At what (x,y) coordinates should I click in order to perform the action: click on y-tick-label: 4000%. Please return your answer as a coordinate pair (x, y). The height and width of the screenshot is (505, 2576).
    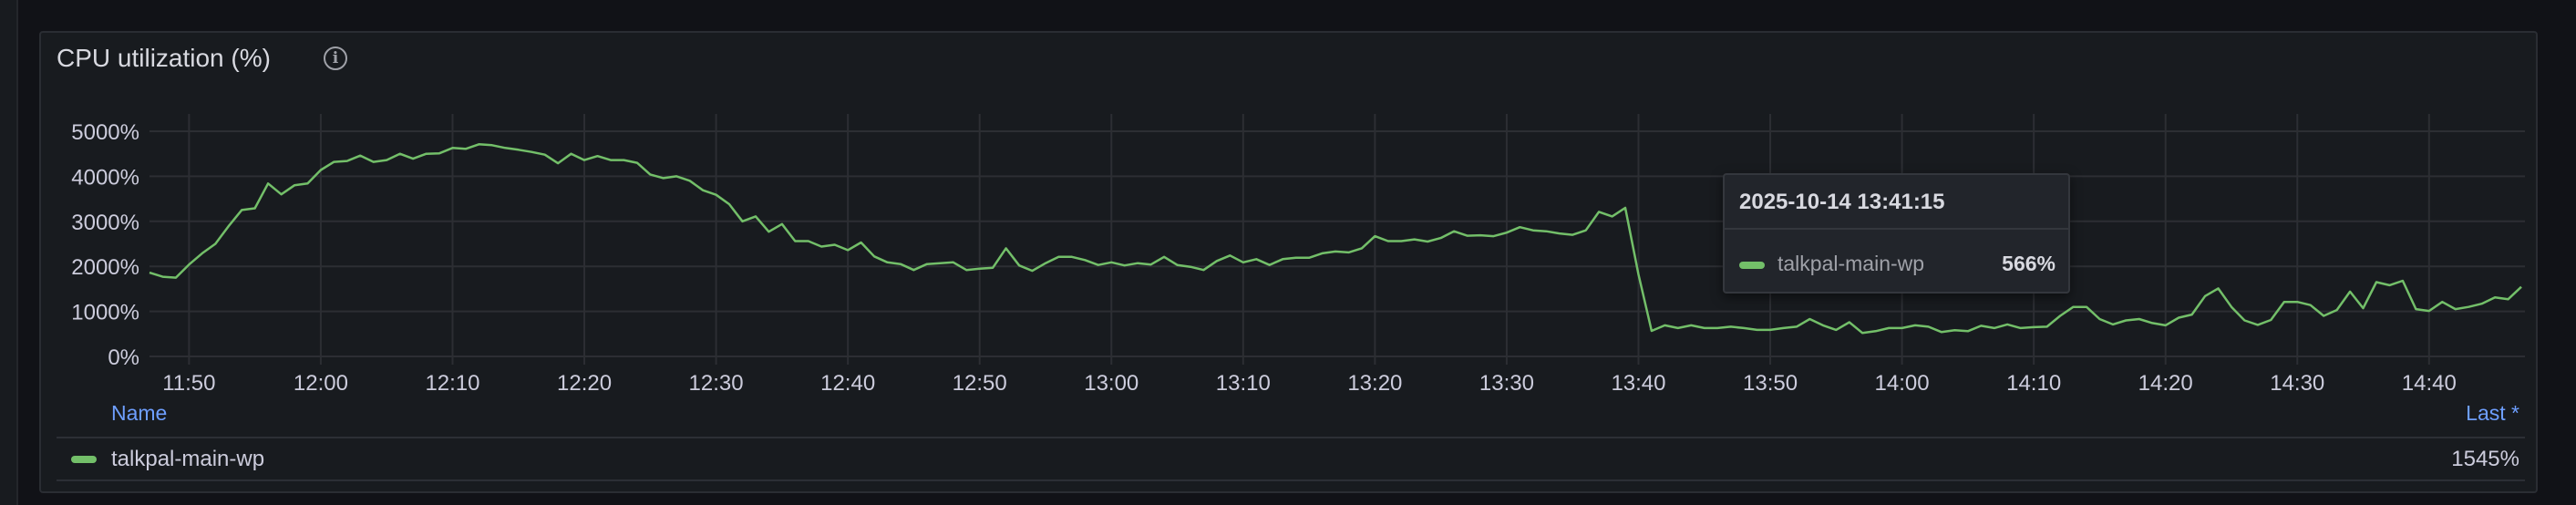
    Looking at the image, I should click on (105, 177).